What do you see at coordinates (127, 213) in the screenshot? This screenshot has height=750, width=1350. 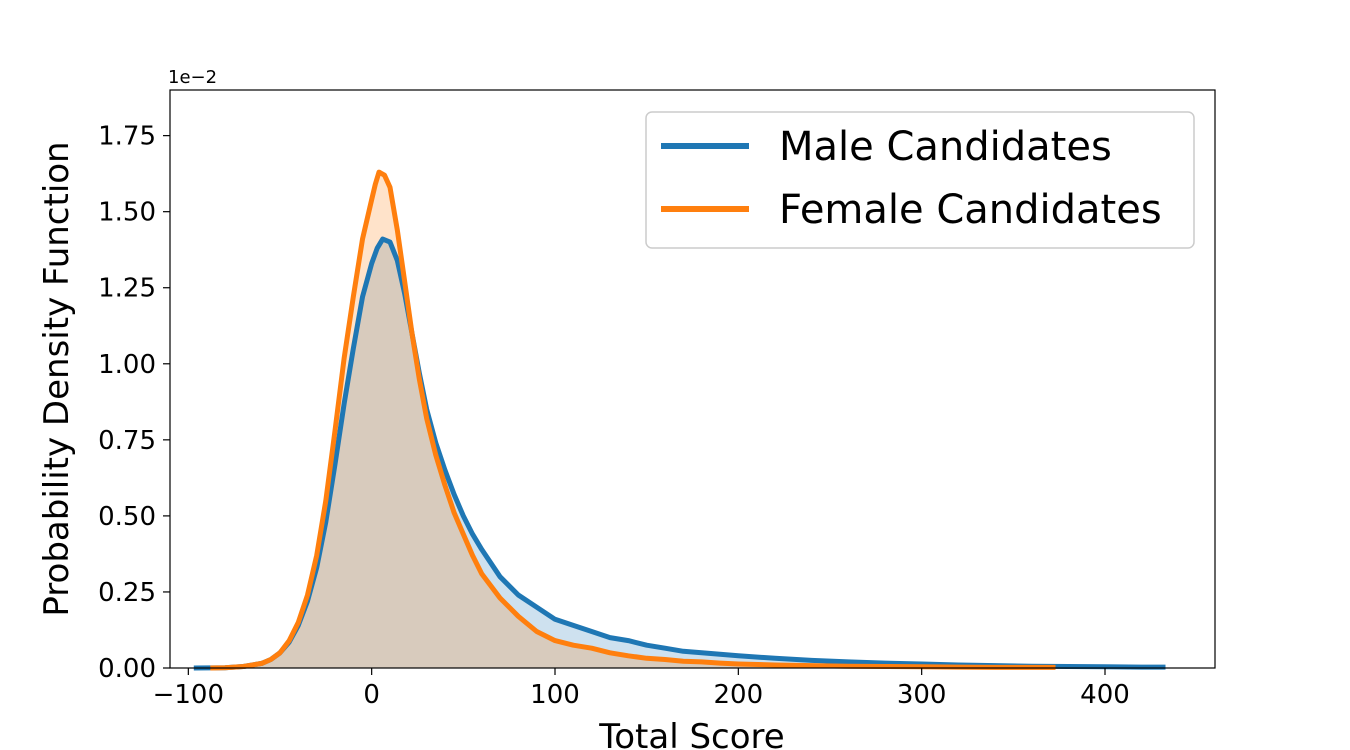 I see `y-tick-label: 1.50` at bounding box center [127, 213].